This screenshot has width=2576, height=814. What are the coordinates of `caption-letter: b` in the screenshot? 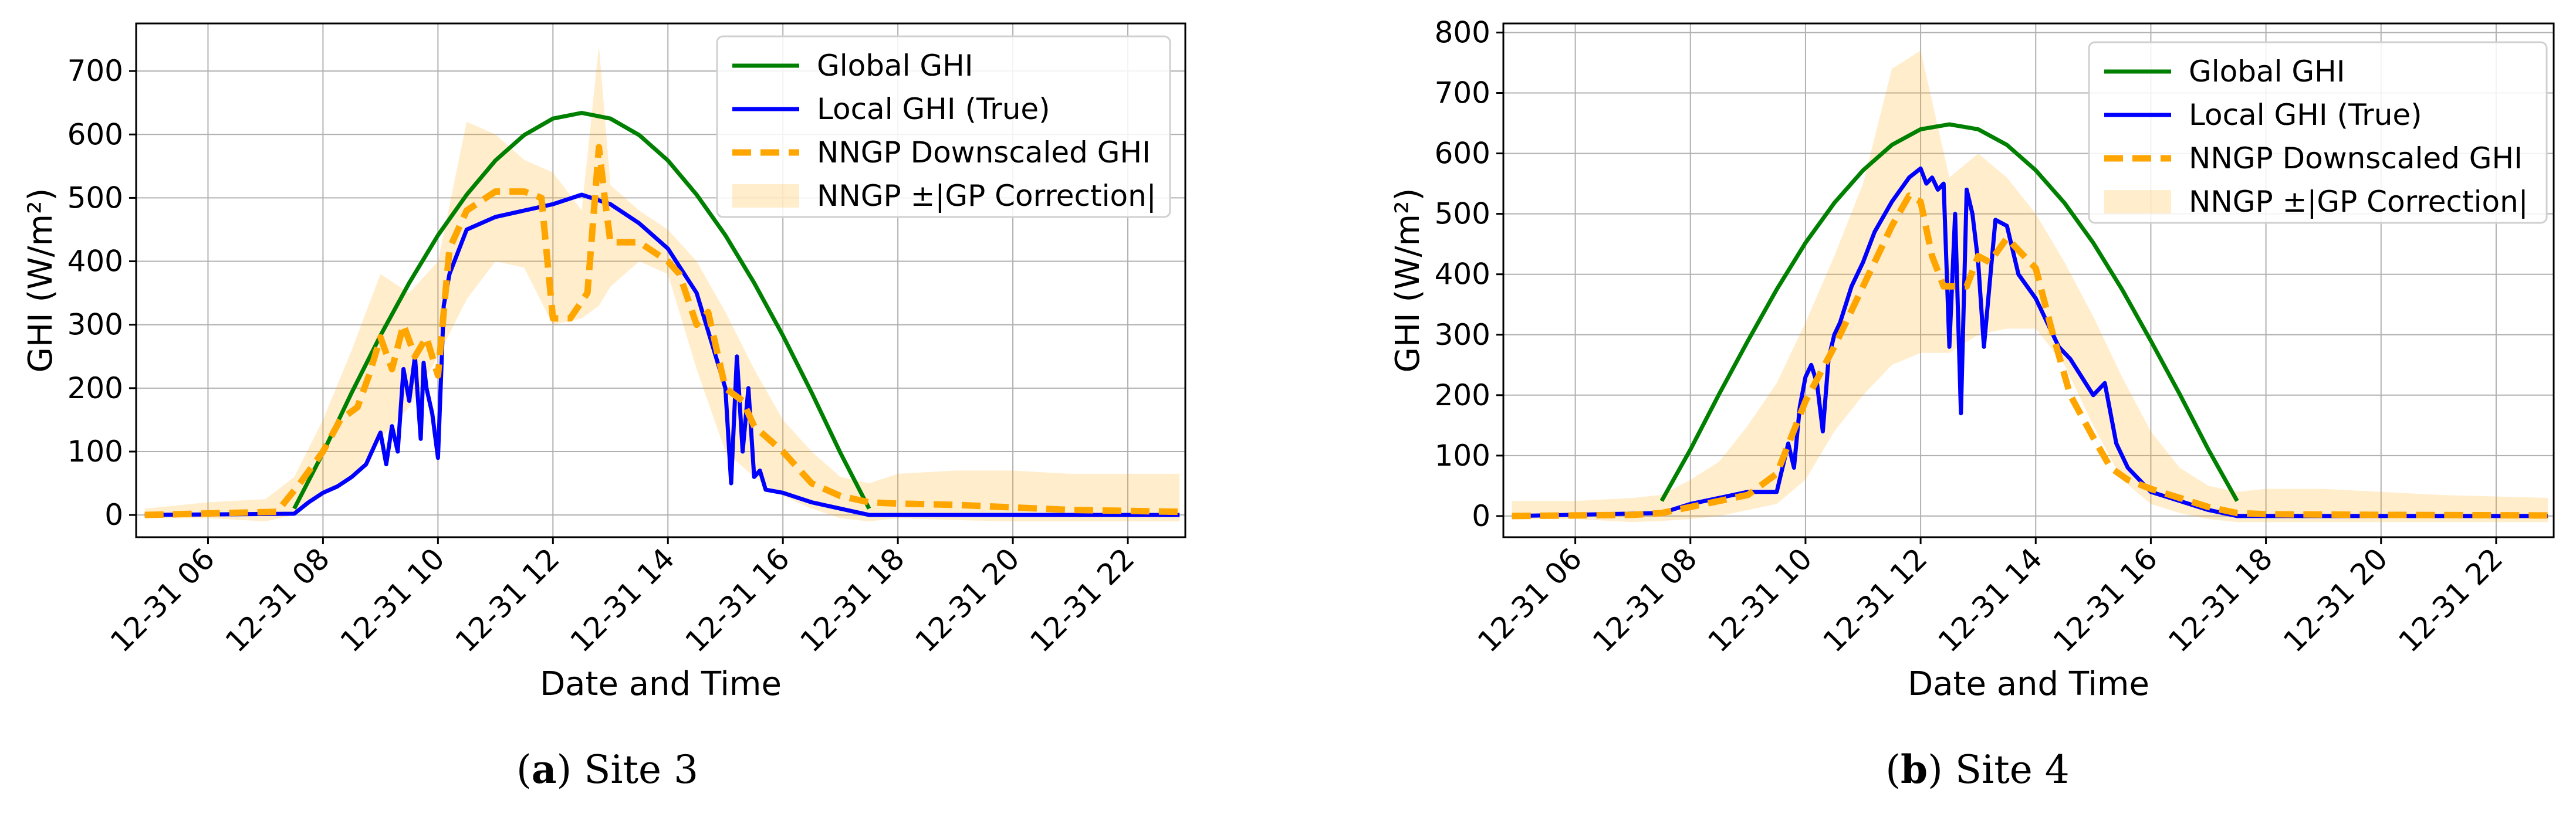 It's located at (1914, 769).